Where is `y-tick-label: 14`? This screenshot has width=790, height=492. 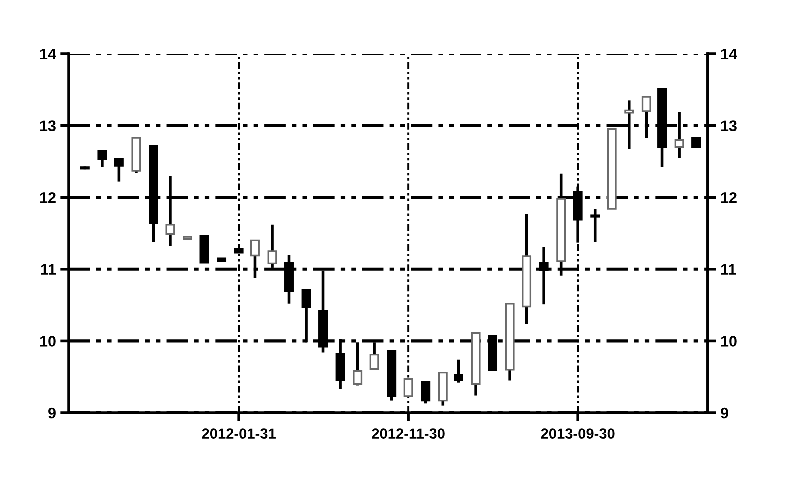
y-tick-label: 14 is located at coordinates (48, 54).